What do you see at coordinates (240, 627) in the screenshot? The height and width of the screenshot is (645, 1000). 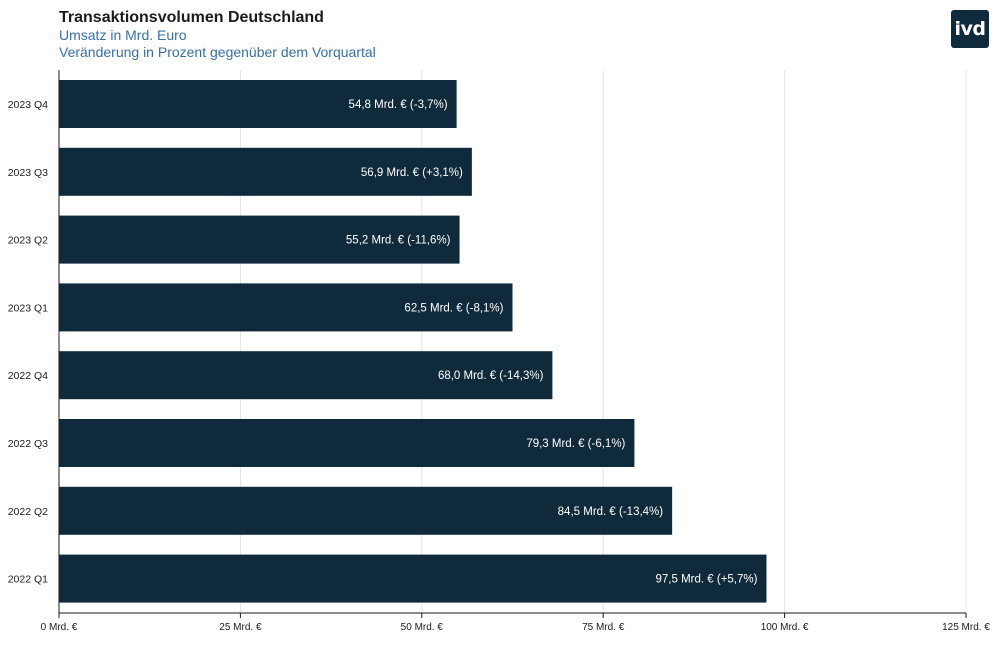 I see `x-tick-label: 25 Mrd. €` at bounding box center [240, 627].